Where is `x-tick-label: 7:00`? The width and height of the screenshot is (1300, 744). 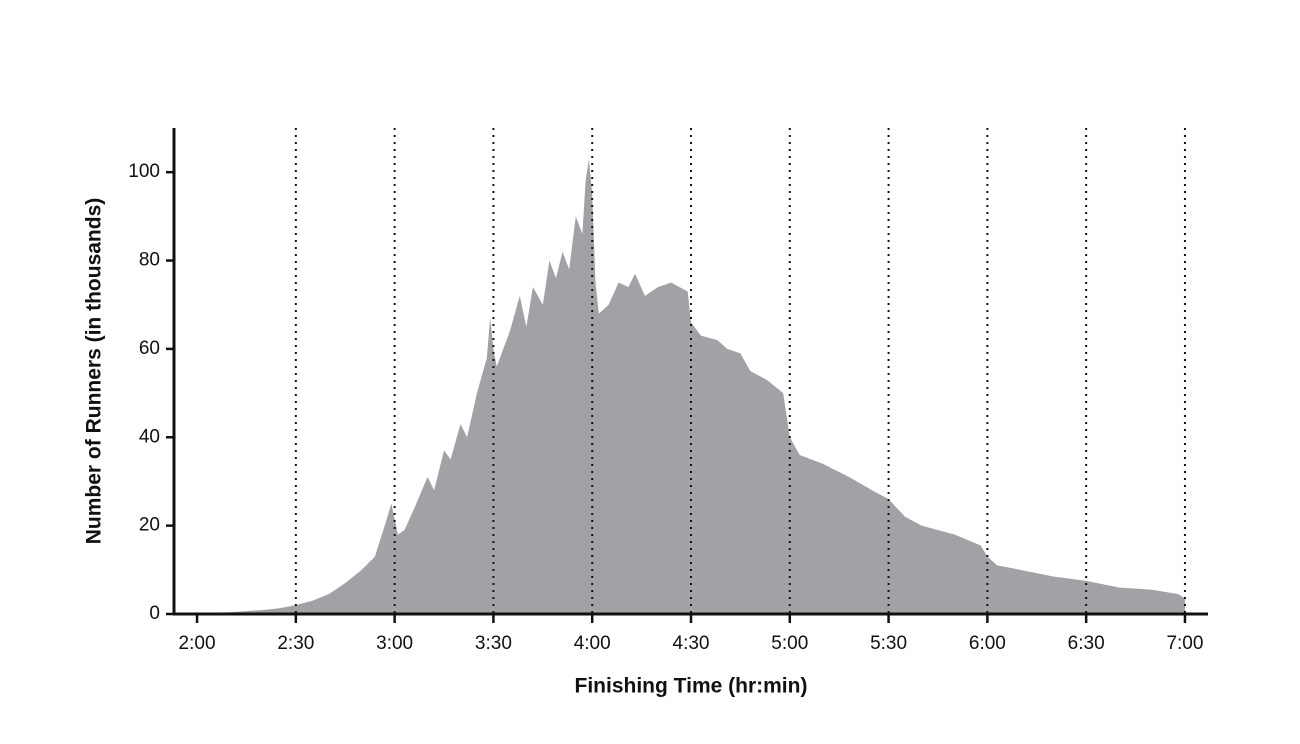 x-tick-label: 7:00 is located at coordinates (1184, 643).